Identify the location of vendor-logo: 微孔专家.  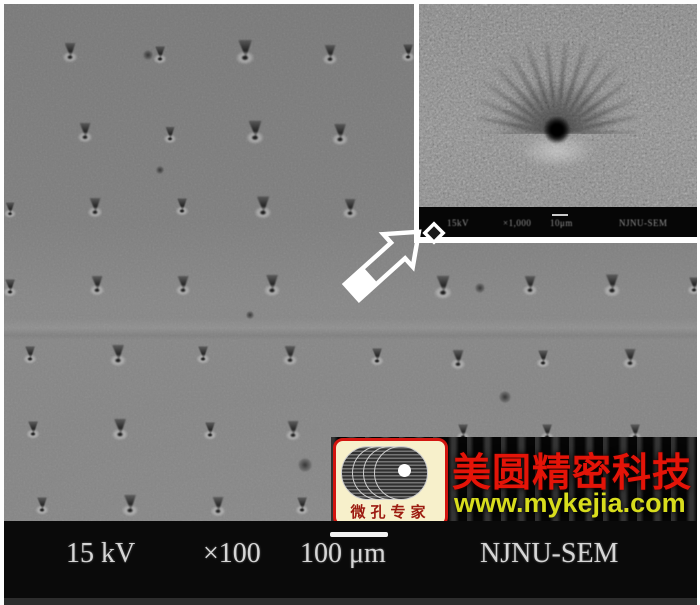
(390, 482).